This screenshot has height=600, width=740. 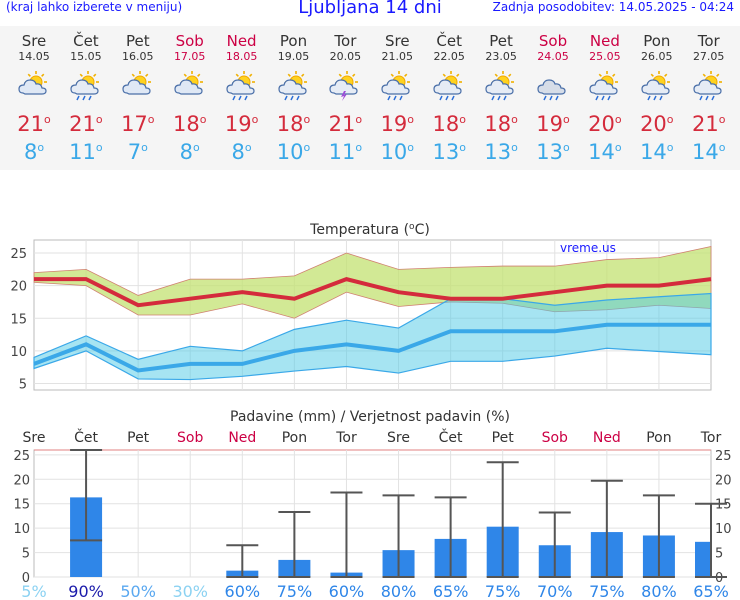 What do you see at coordinates (342, 152) in the screenshot?
I see `min-temperature-value: 11` at bounding box center [342, 152].